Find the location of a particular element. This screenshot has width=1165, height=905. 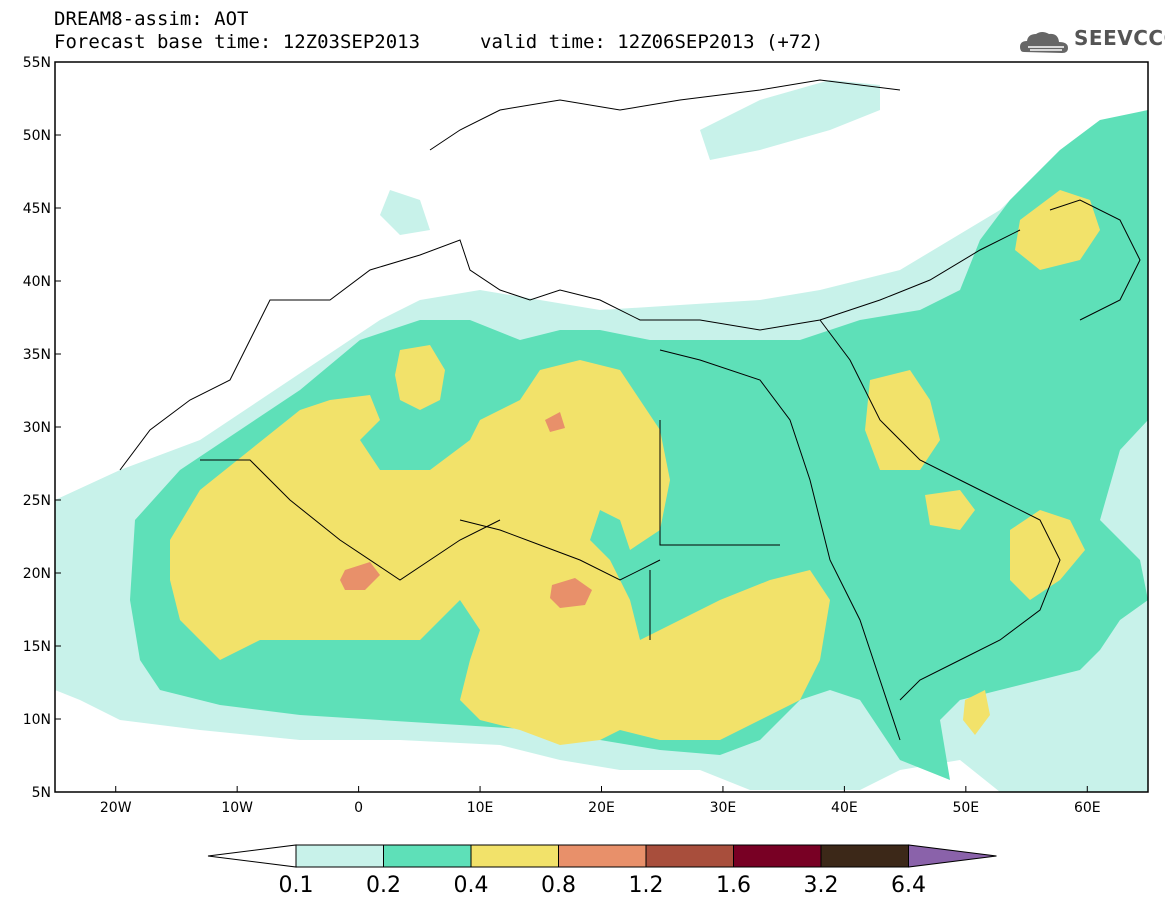

colorbar-lower-extension is located at coordinates (252, 856).